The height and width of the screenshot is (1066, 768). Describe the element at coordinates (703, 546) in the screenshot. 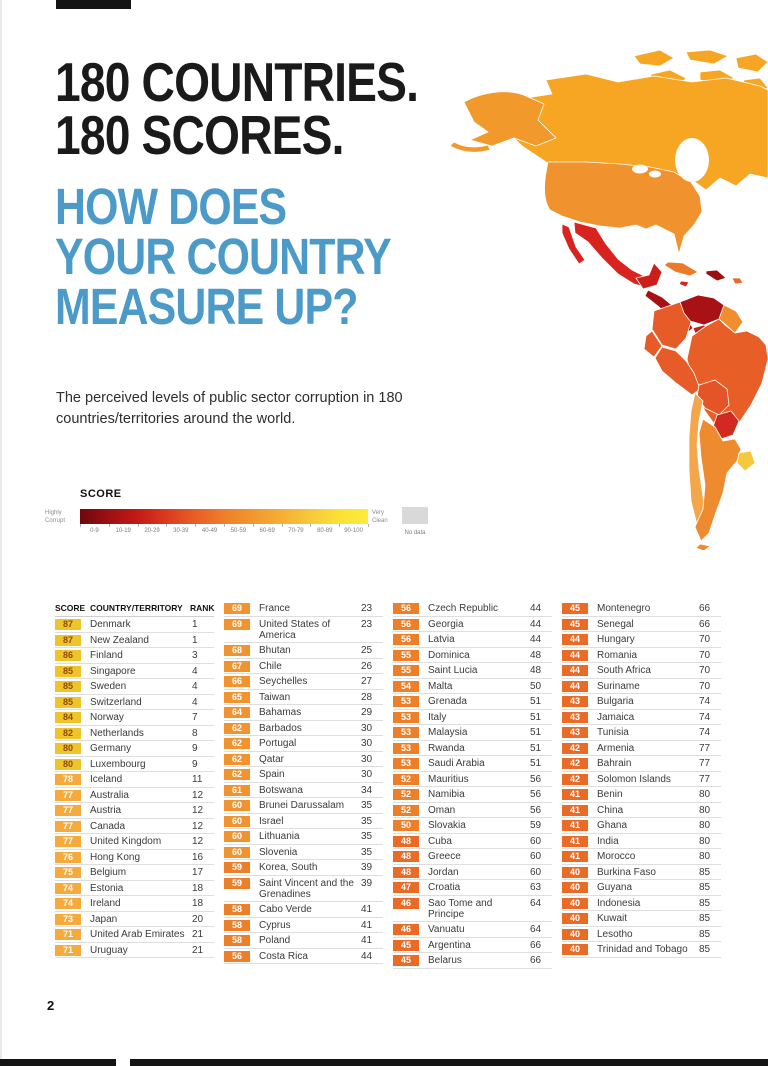

I see `map-island-tierra-del-fuego` at that location.